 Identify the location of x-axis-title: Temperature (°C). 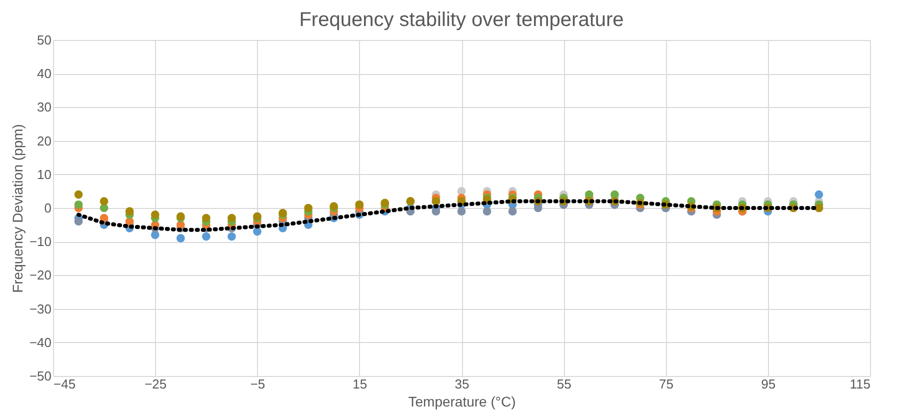
(462, 402).